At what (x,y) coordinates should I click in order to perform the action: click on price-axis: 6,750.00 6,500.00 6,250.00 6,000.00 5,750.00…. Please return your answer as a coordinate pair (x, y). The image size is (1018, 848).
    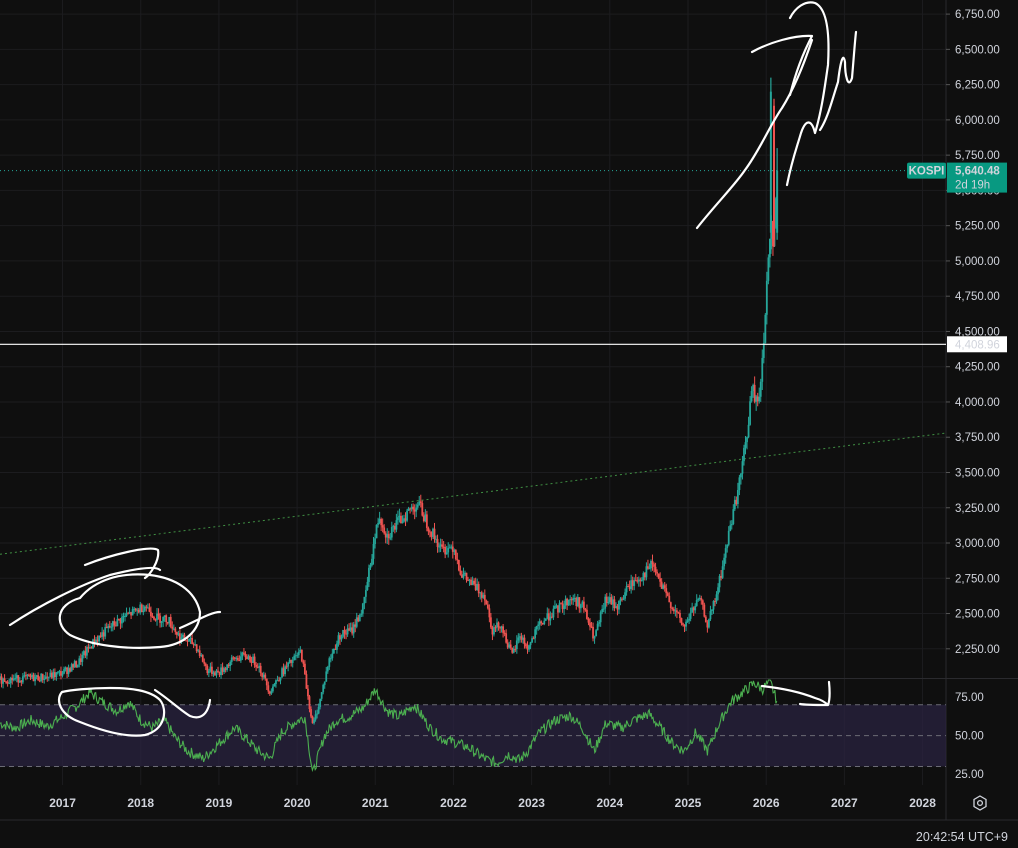
    Looking at the image, I should click on (973, 332).